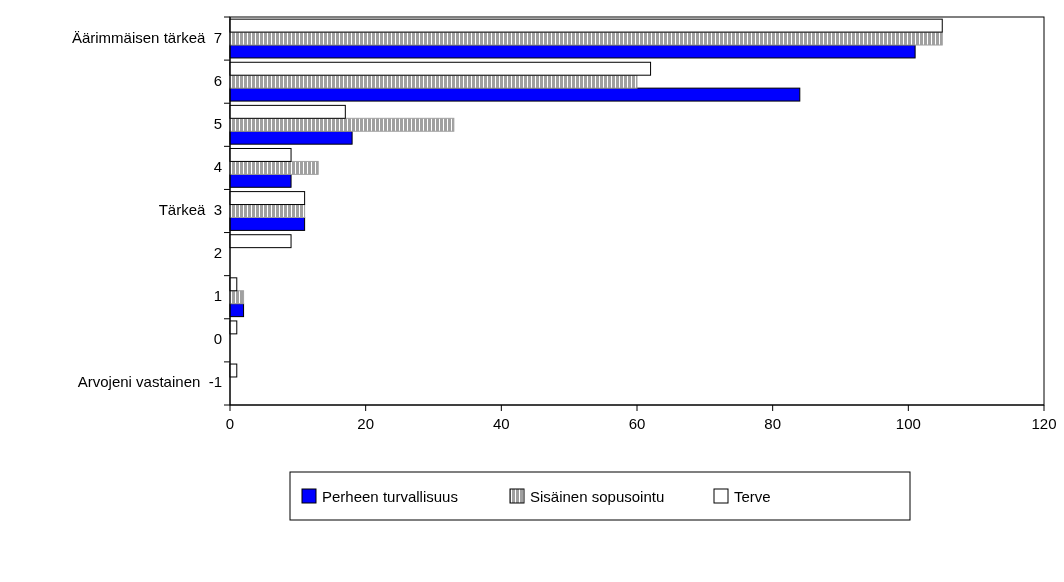 Image resolution: width=1064 pixels, height=582 pixels. I want to click on x-tick-label: 120, so click(1044, 423).